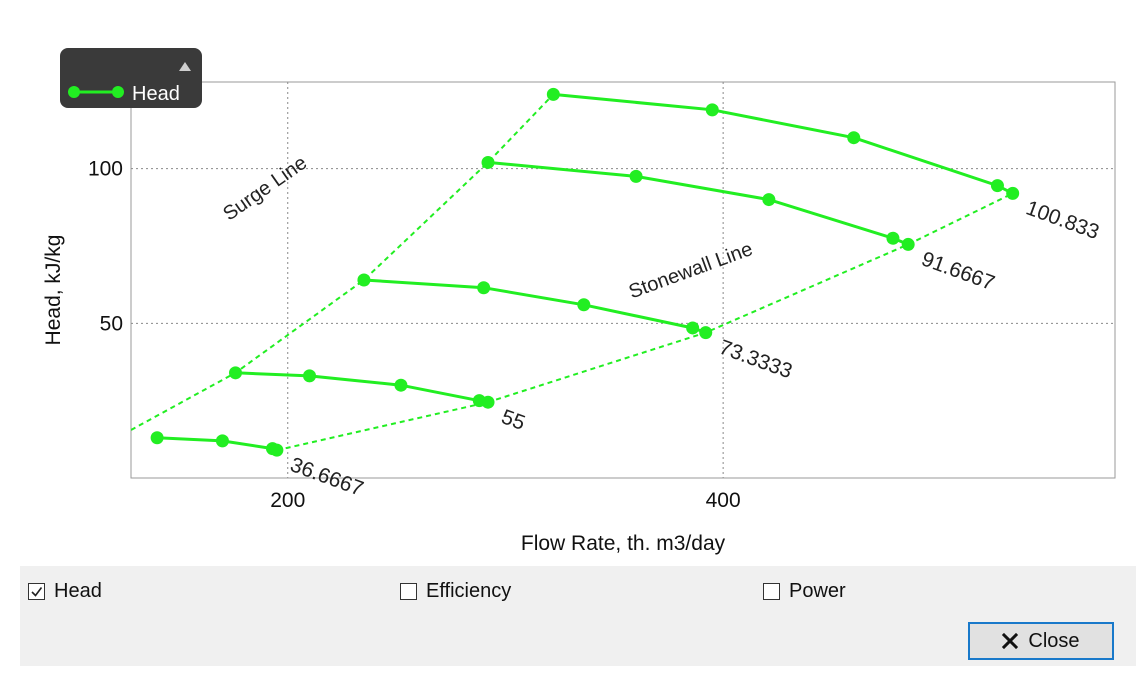 Image resolution: width=1144 pixels, height=674 pixels. Describe the element at coordinates (771, 591) in the screenshot. I see `power-checkbox-box` at that location.